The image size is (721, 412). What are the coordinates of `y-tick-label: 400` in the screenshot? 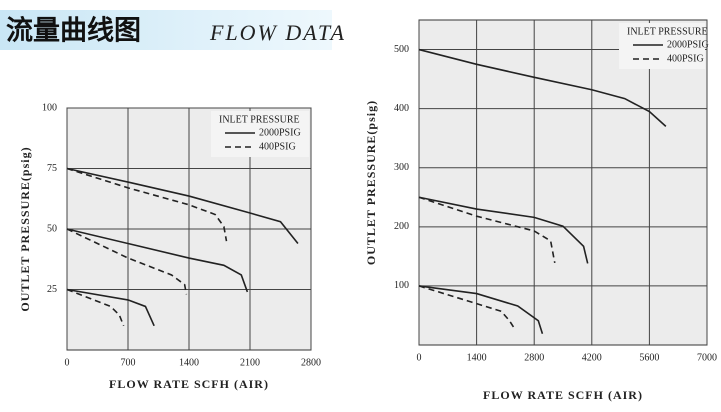 It's located at (401, 108).